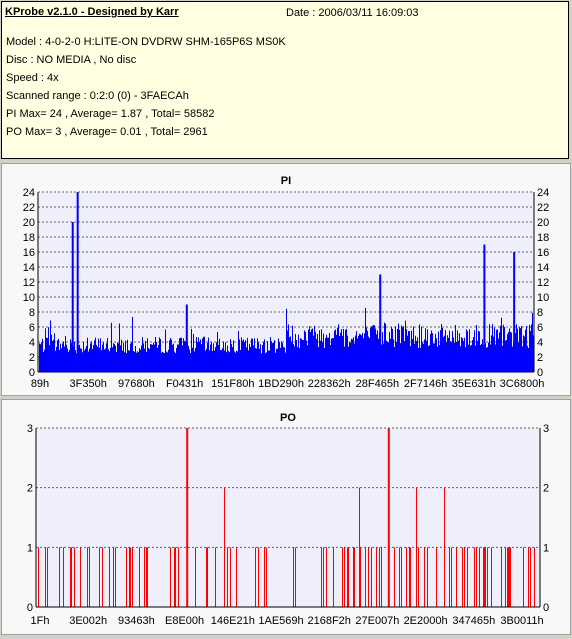  I want to click on x-tick-label: 1Fh, so click(40, 621).